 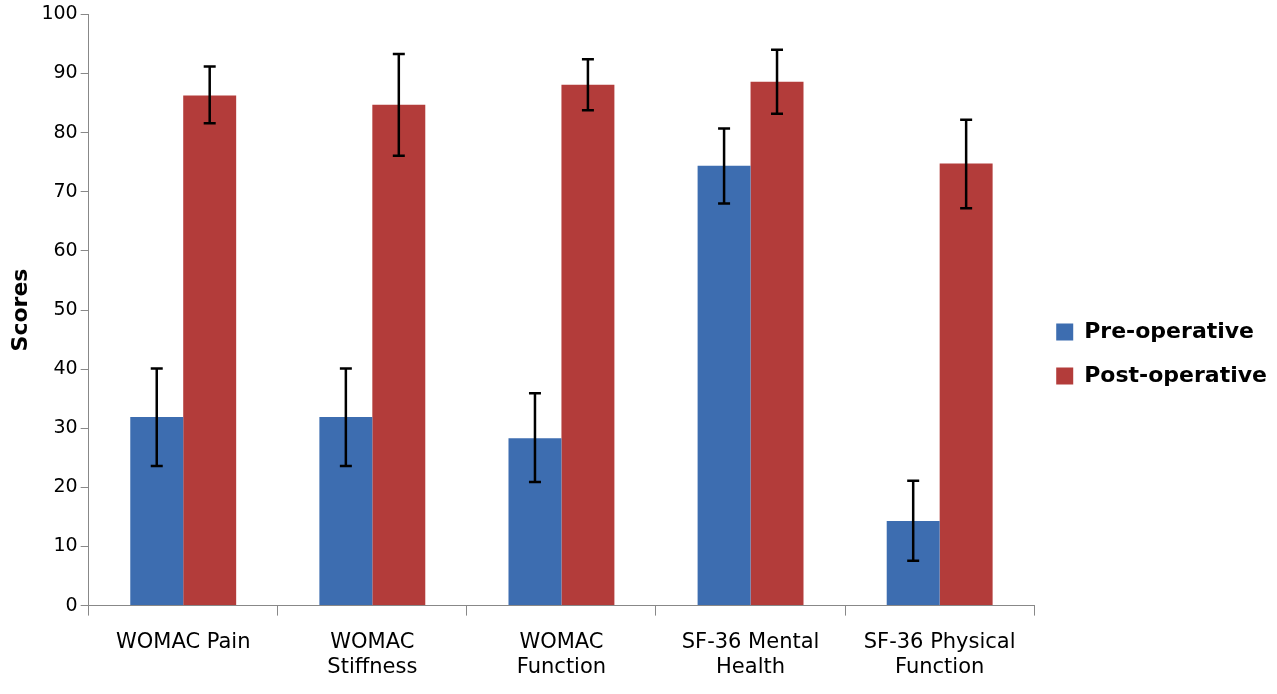 I want to click on y-tick-label: 90, so click(x=65, y=71).